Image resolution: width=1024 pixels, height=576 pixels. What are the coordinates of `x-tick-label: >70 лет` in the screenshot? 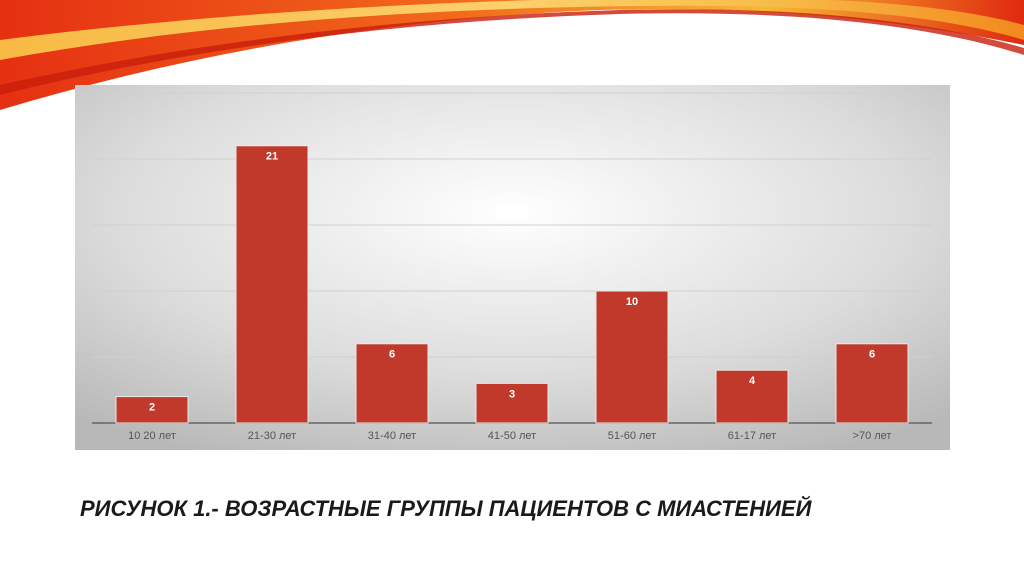 It's located at (872, 436).